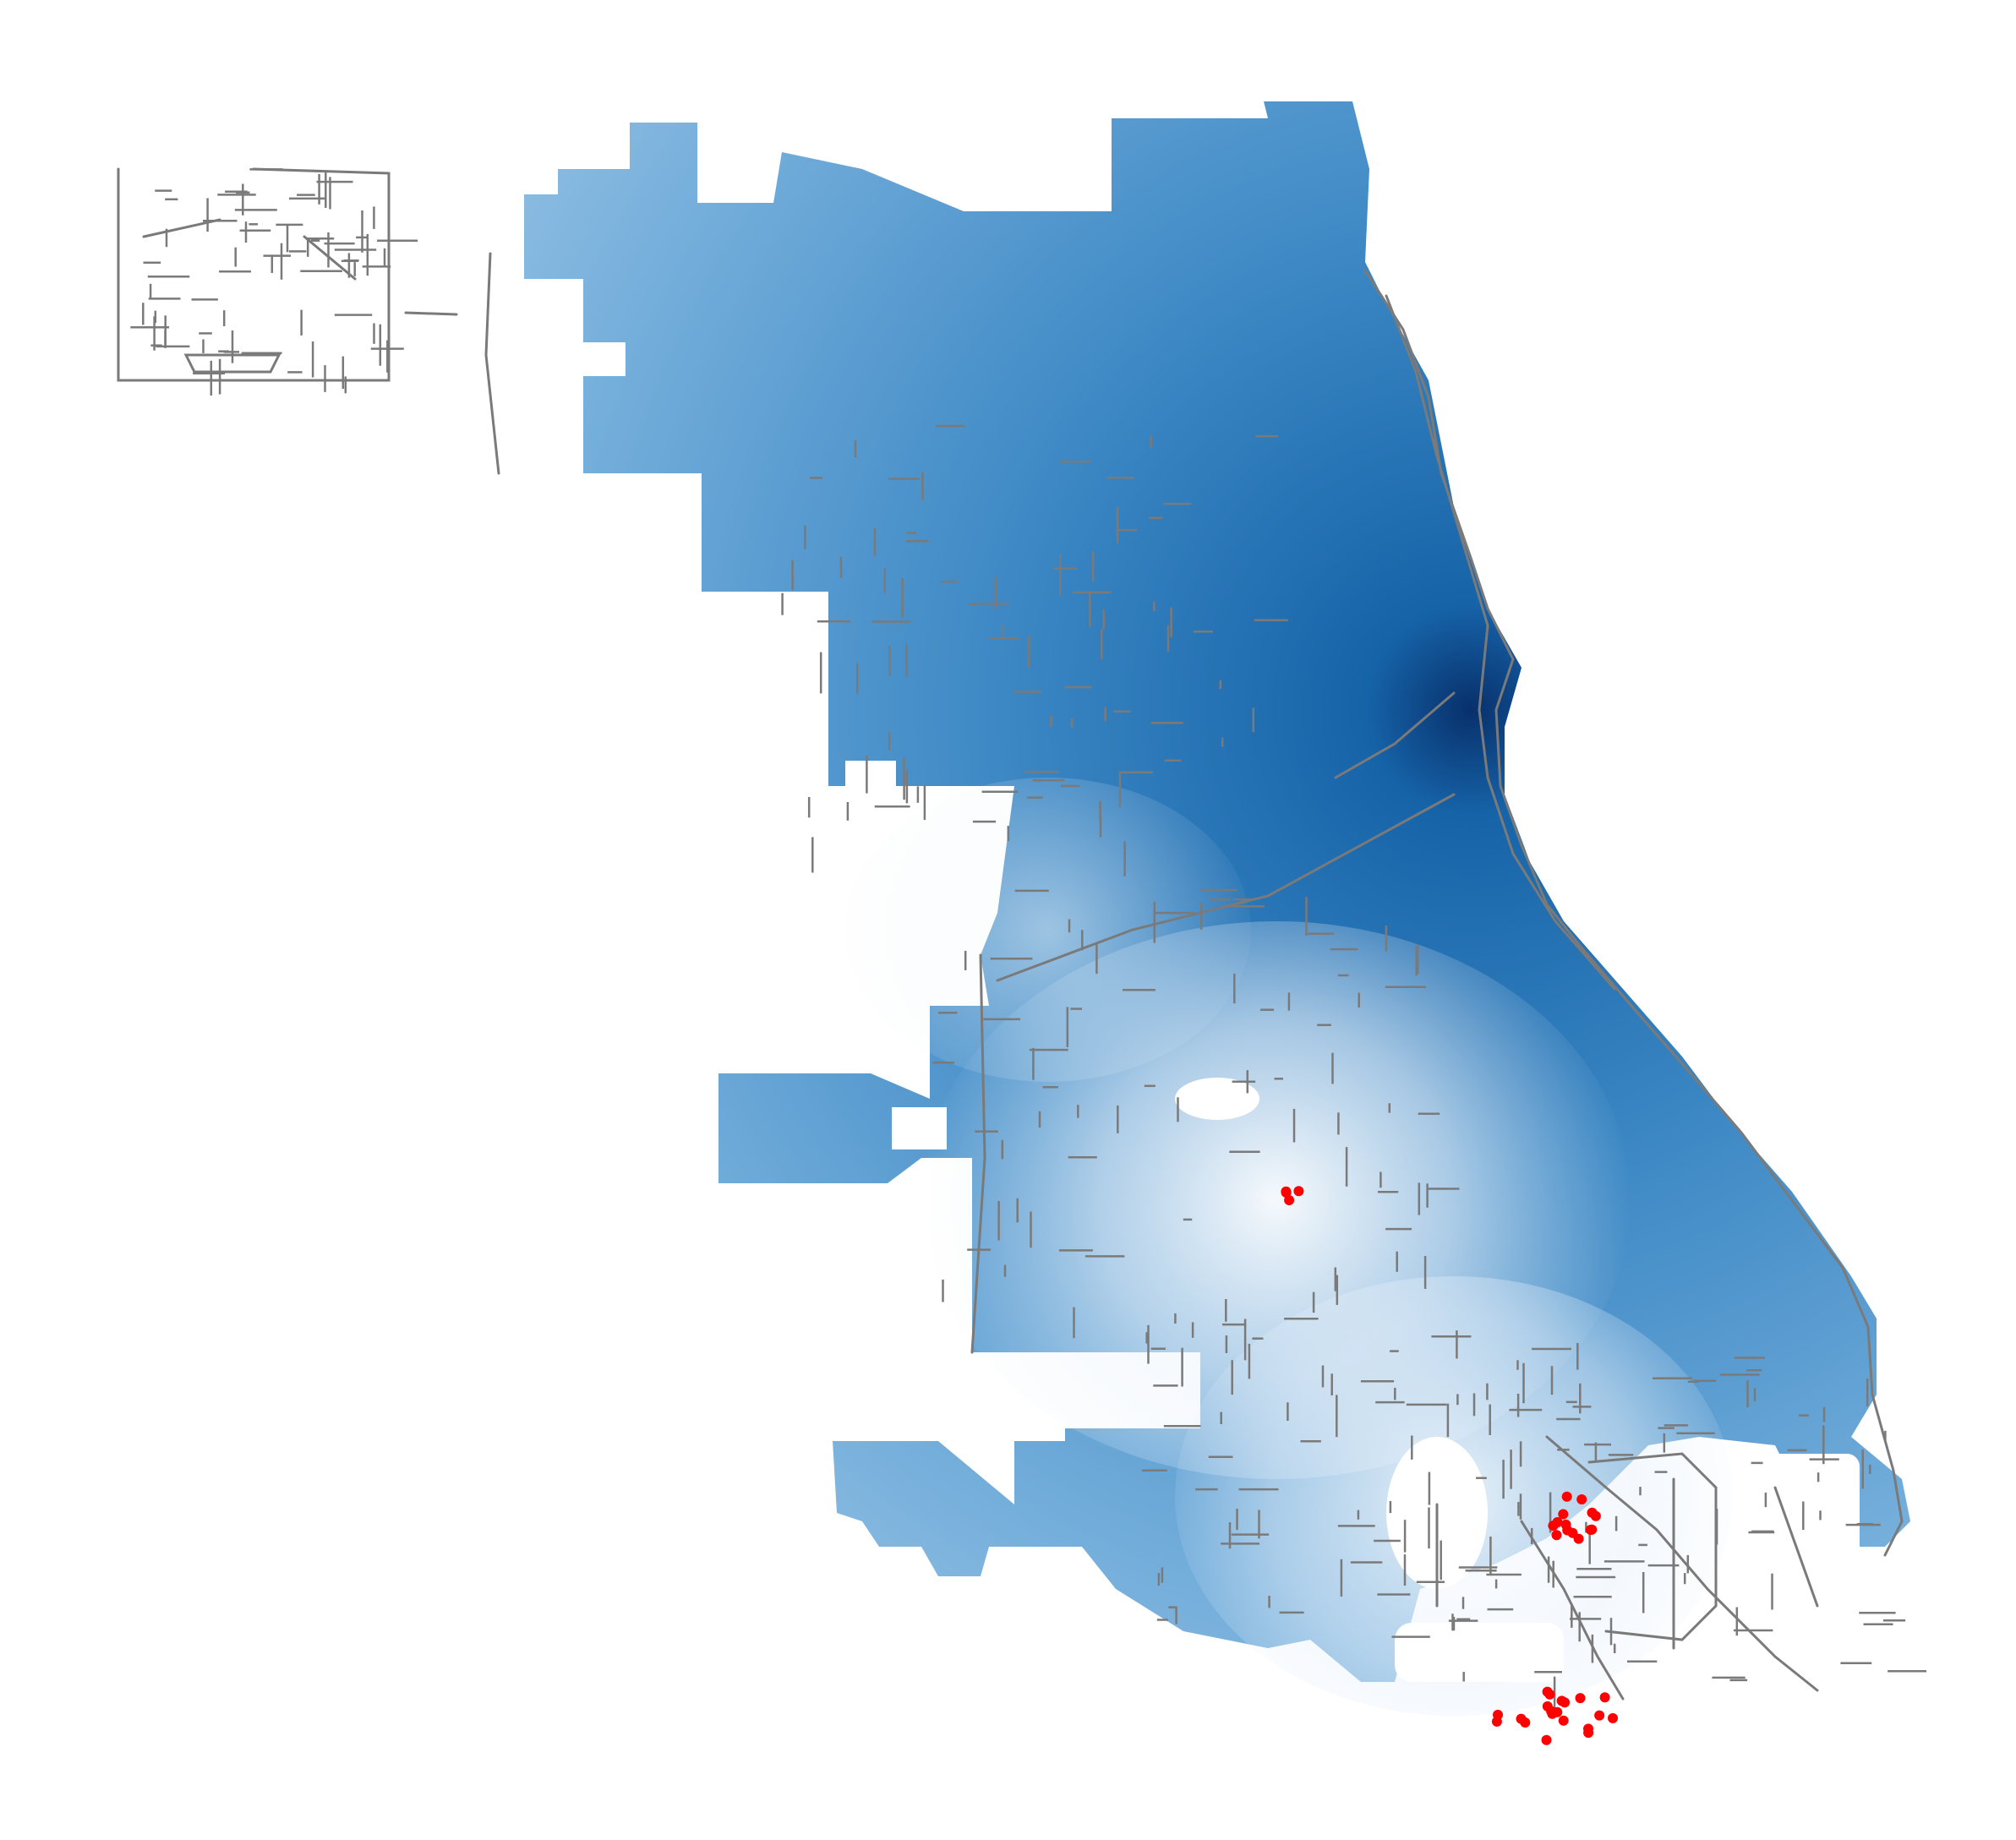 Image resolution: width=2016 pixels, height=1840 pixels. Describe the element at coordinates (1395, 735) in the screenshot. I see `river-branch` at that location.